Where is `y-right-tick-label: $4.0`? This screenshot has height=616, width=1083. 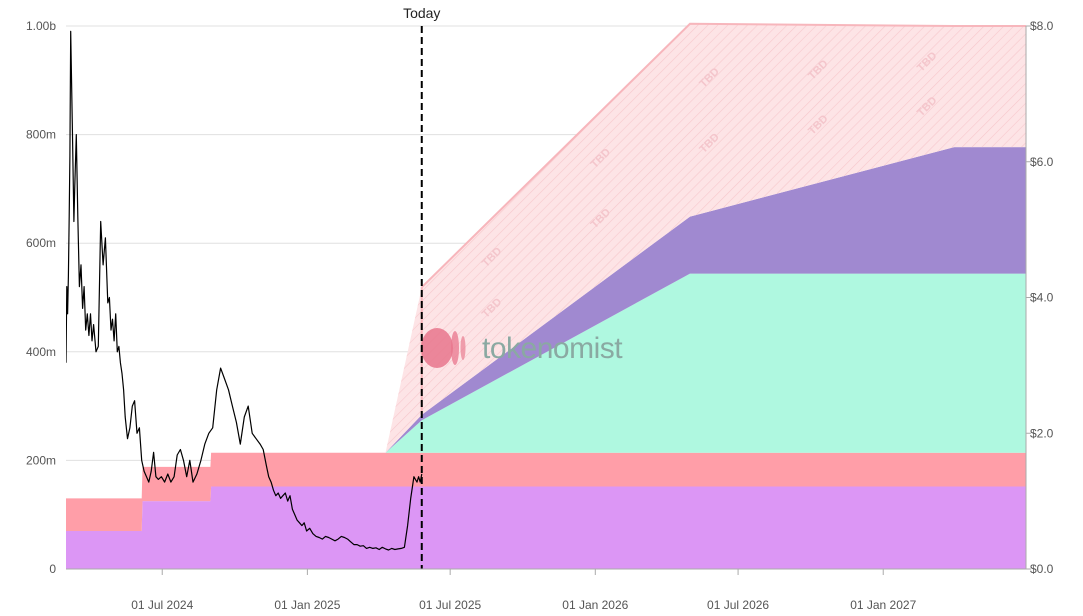
y-right-tick-label: $4.0 is located at coordinates (1042, 298).